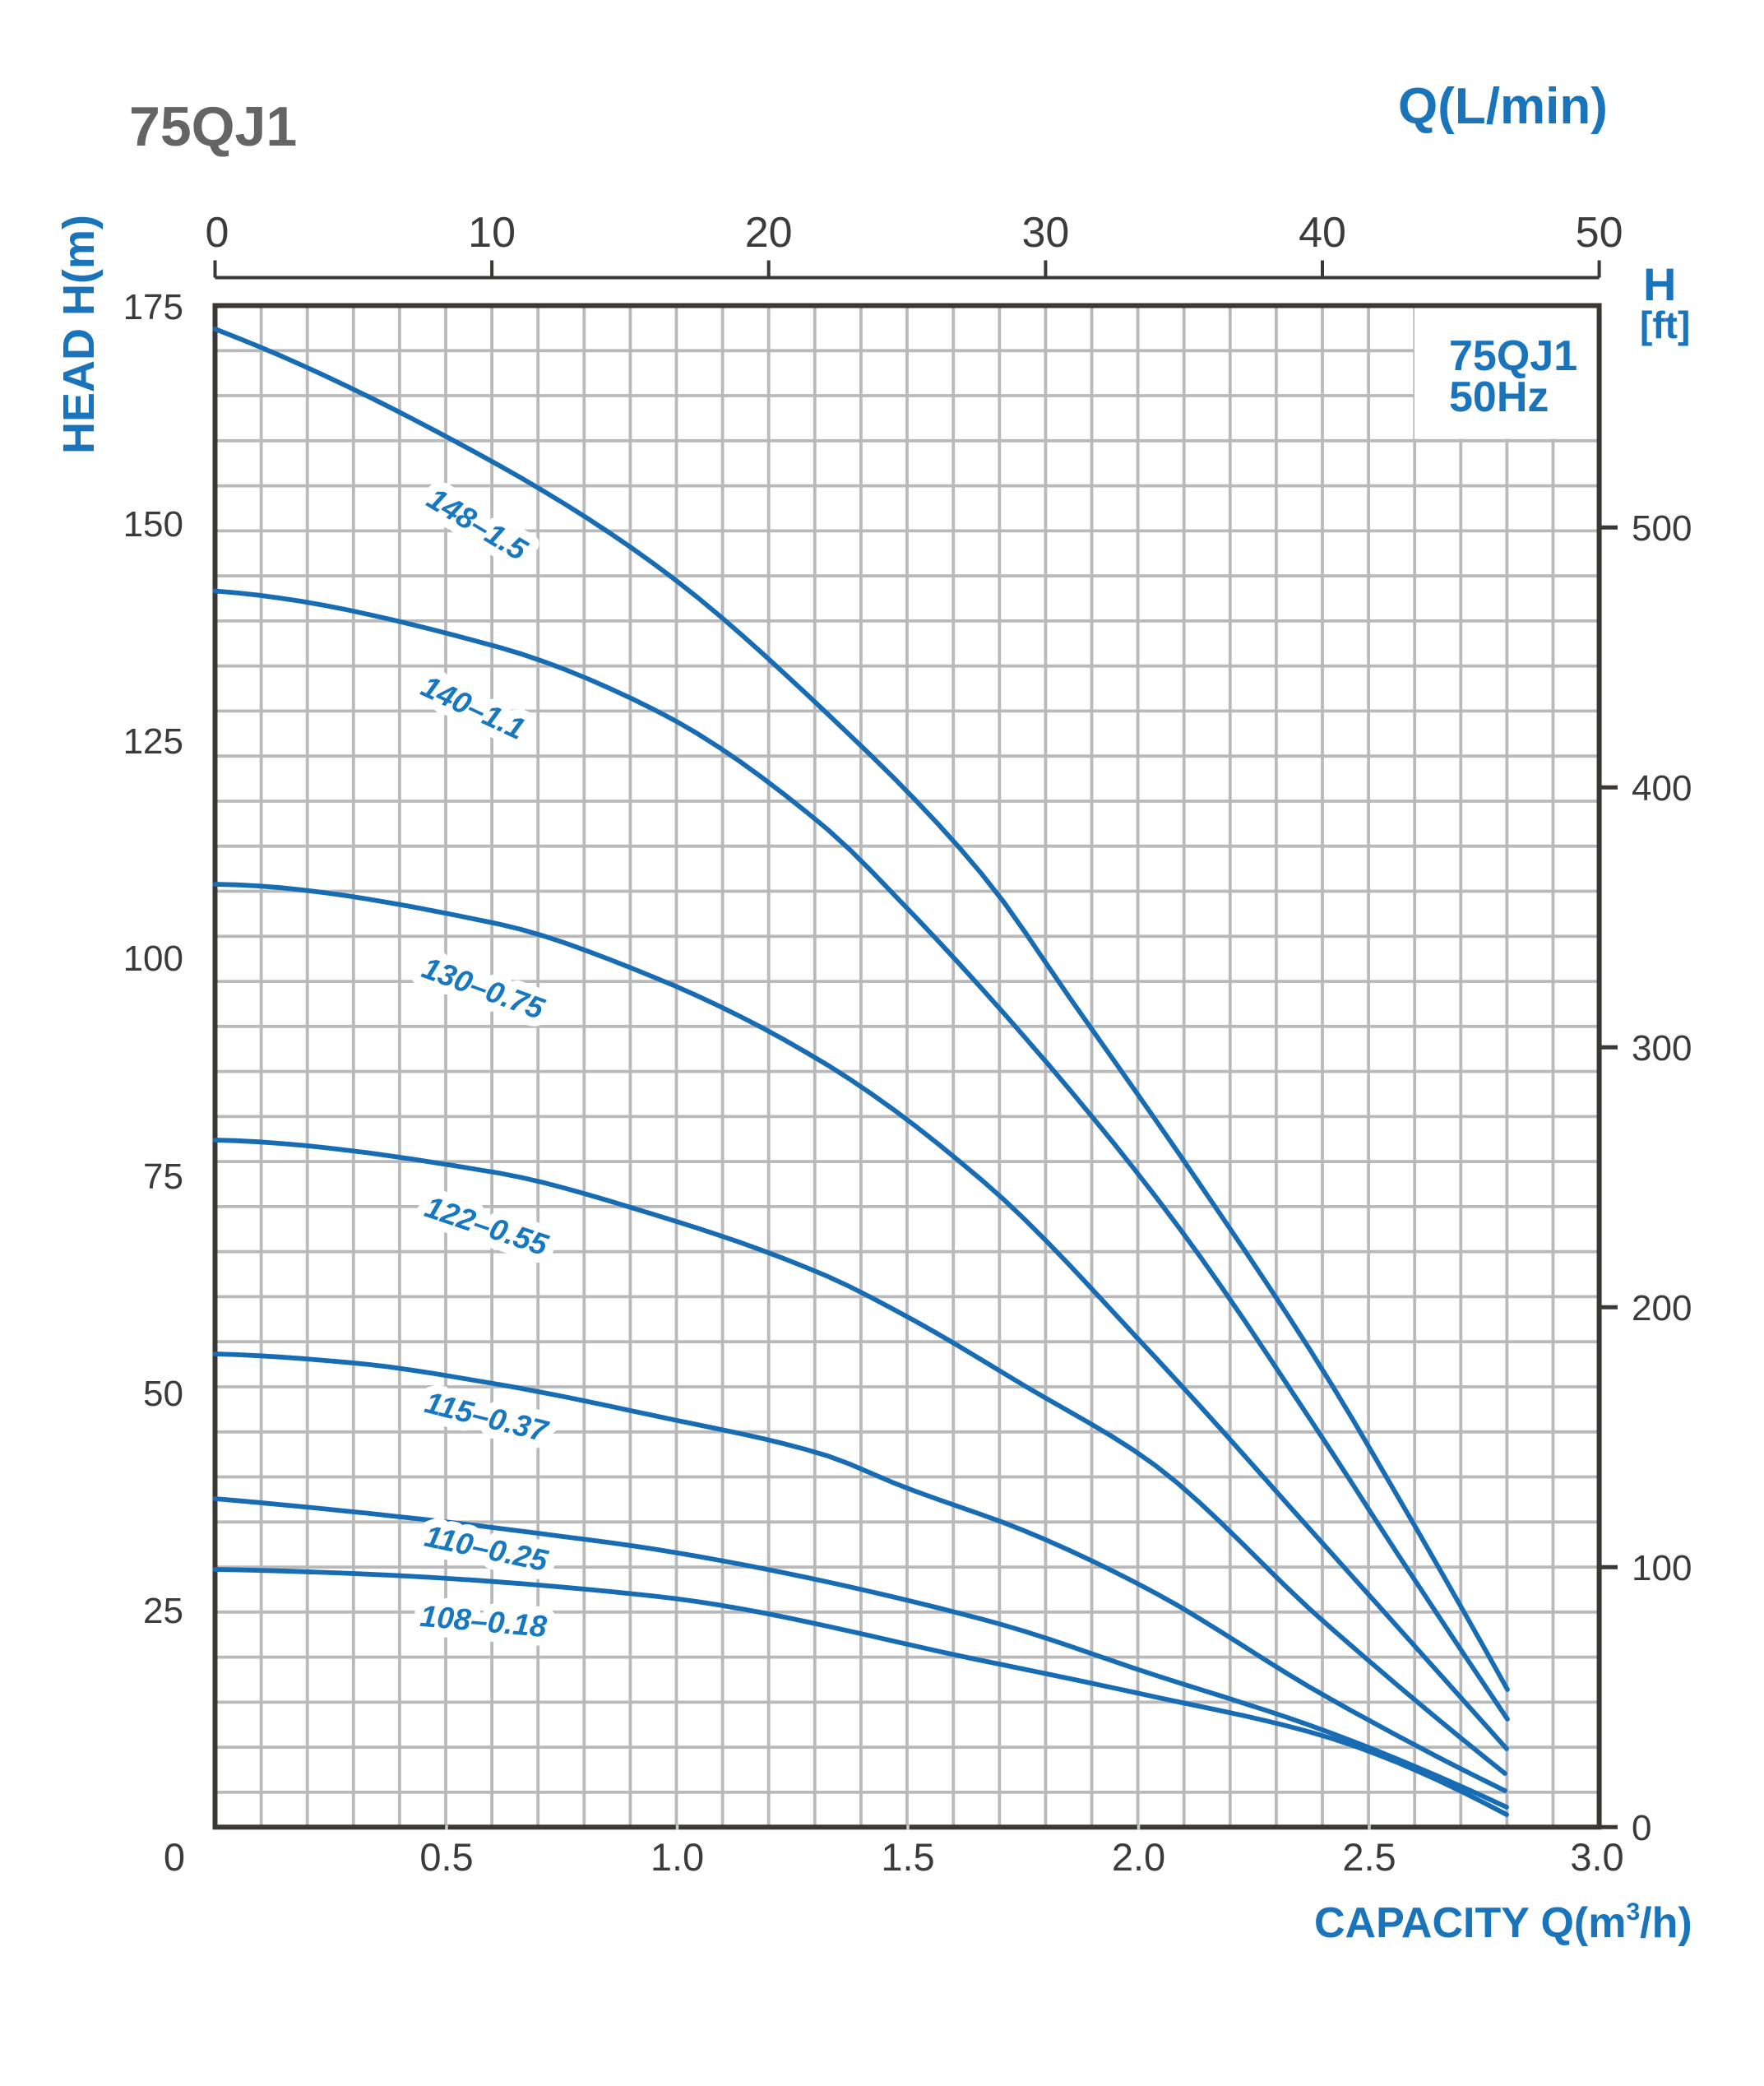 This screenshot has height=2086, width=1764. I want to click on svg-text: 150, so click(153, 524).